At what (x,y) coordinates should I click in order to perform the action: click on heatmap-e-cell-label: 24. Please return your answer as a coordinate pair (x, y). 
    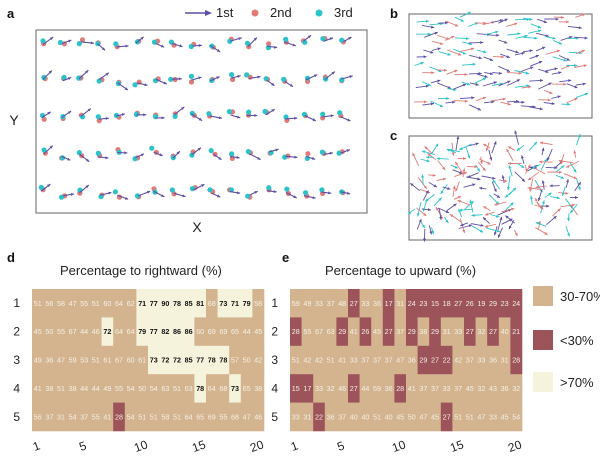
    Looking at the image, I should click on (516, 303).